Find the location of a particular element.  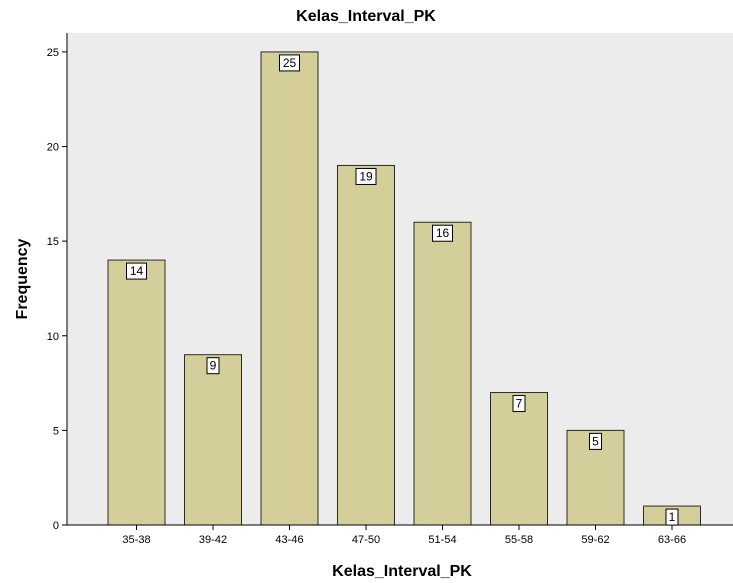

y-tick-label: 5 is located at coordinates (56, 431).